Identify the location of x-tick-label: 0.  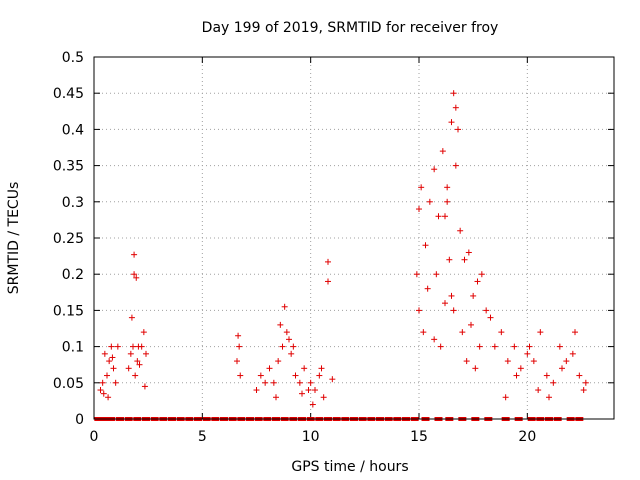
(94, 437).